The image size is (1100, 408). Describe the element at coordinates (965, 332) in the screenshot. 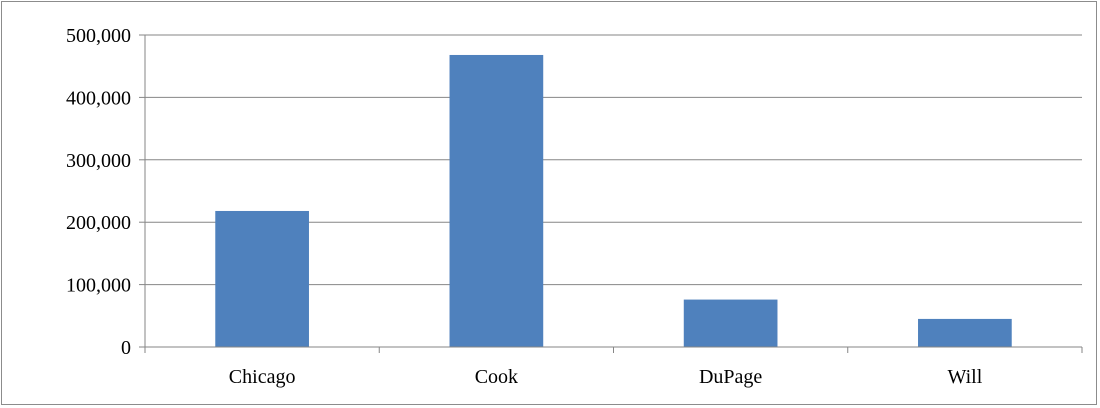

I see `bar-will` at that location.